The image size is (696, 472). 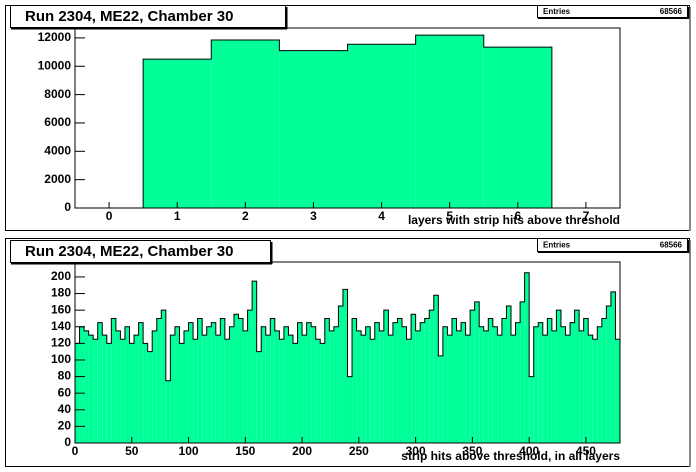 What do you see at coordinates (177, 216) in the screenshot?
I see `x-tick-label: 1` at bounding box center [177, 216].